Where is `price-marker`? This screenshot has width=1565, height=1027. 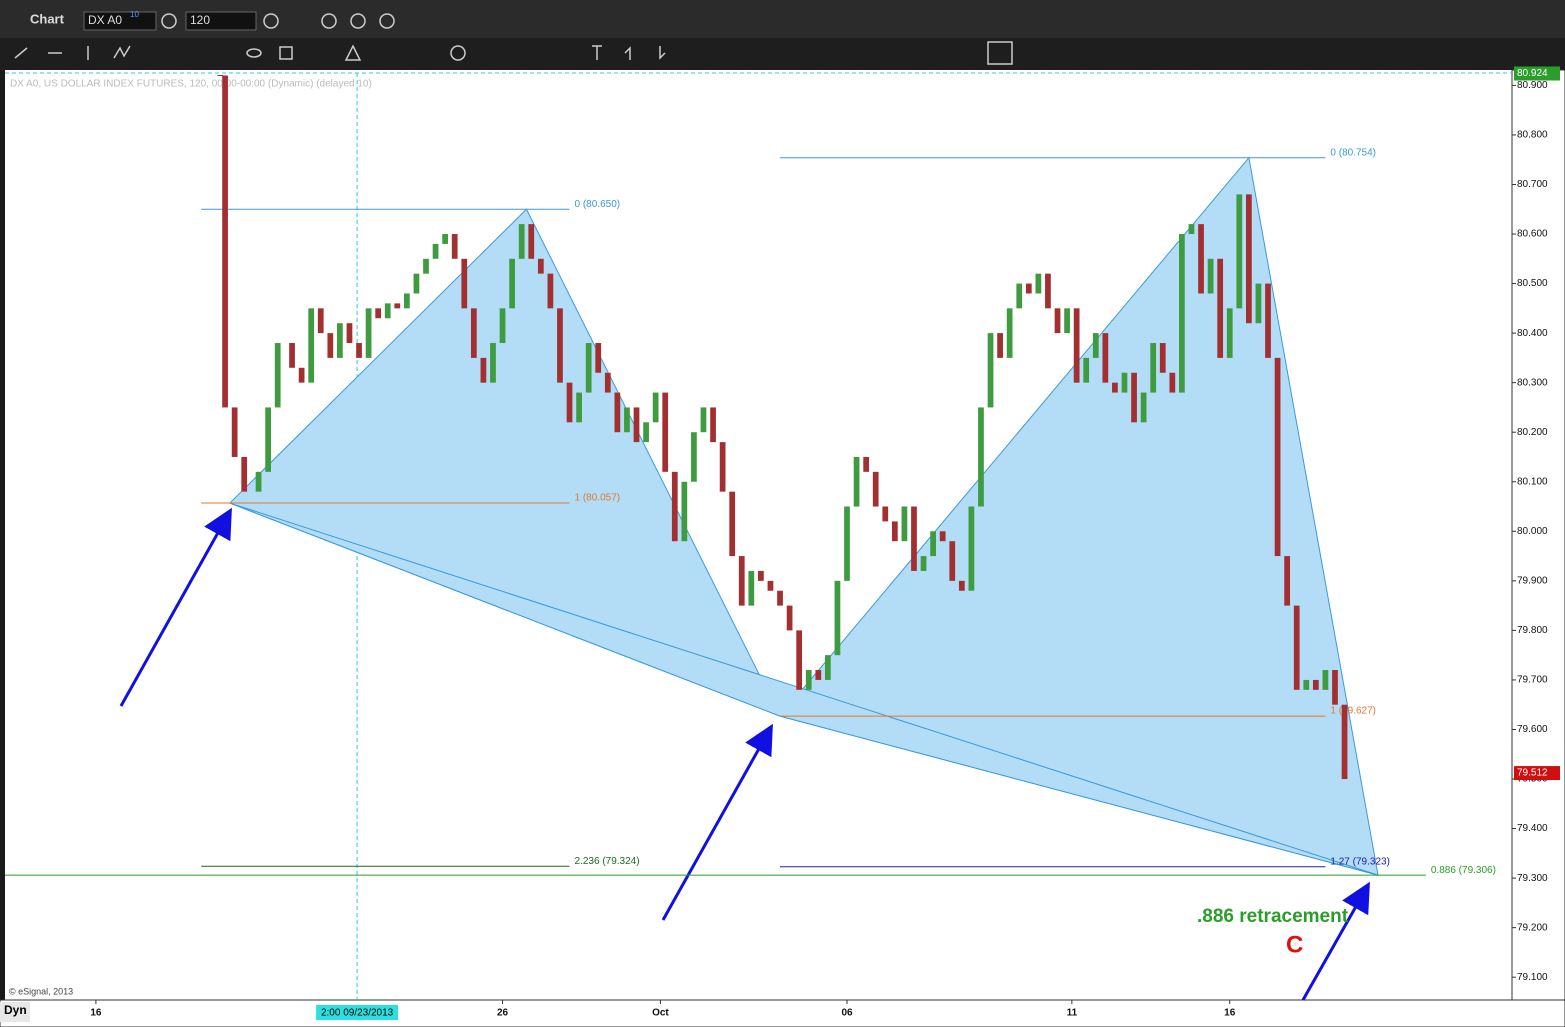 price-marker is located at coordinates (1537, 773).